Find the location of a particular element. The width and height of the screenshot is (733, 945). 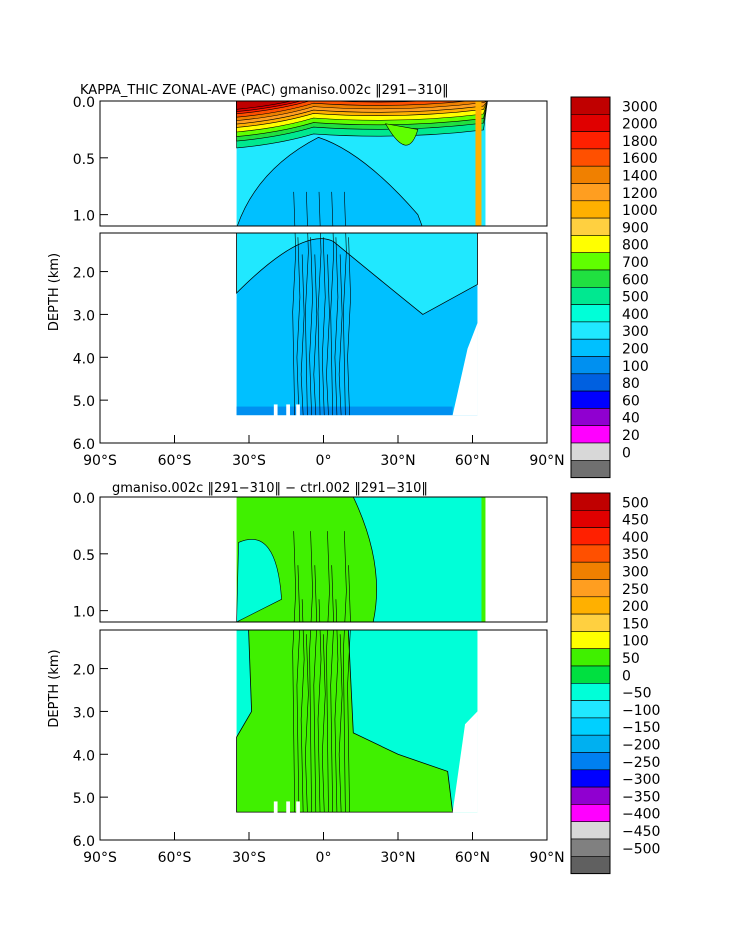

colorbar-label: 250 is located at coordinates (635, 590).